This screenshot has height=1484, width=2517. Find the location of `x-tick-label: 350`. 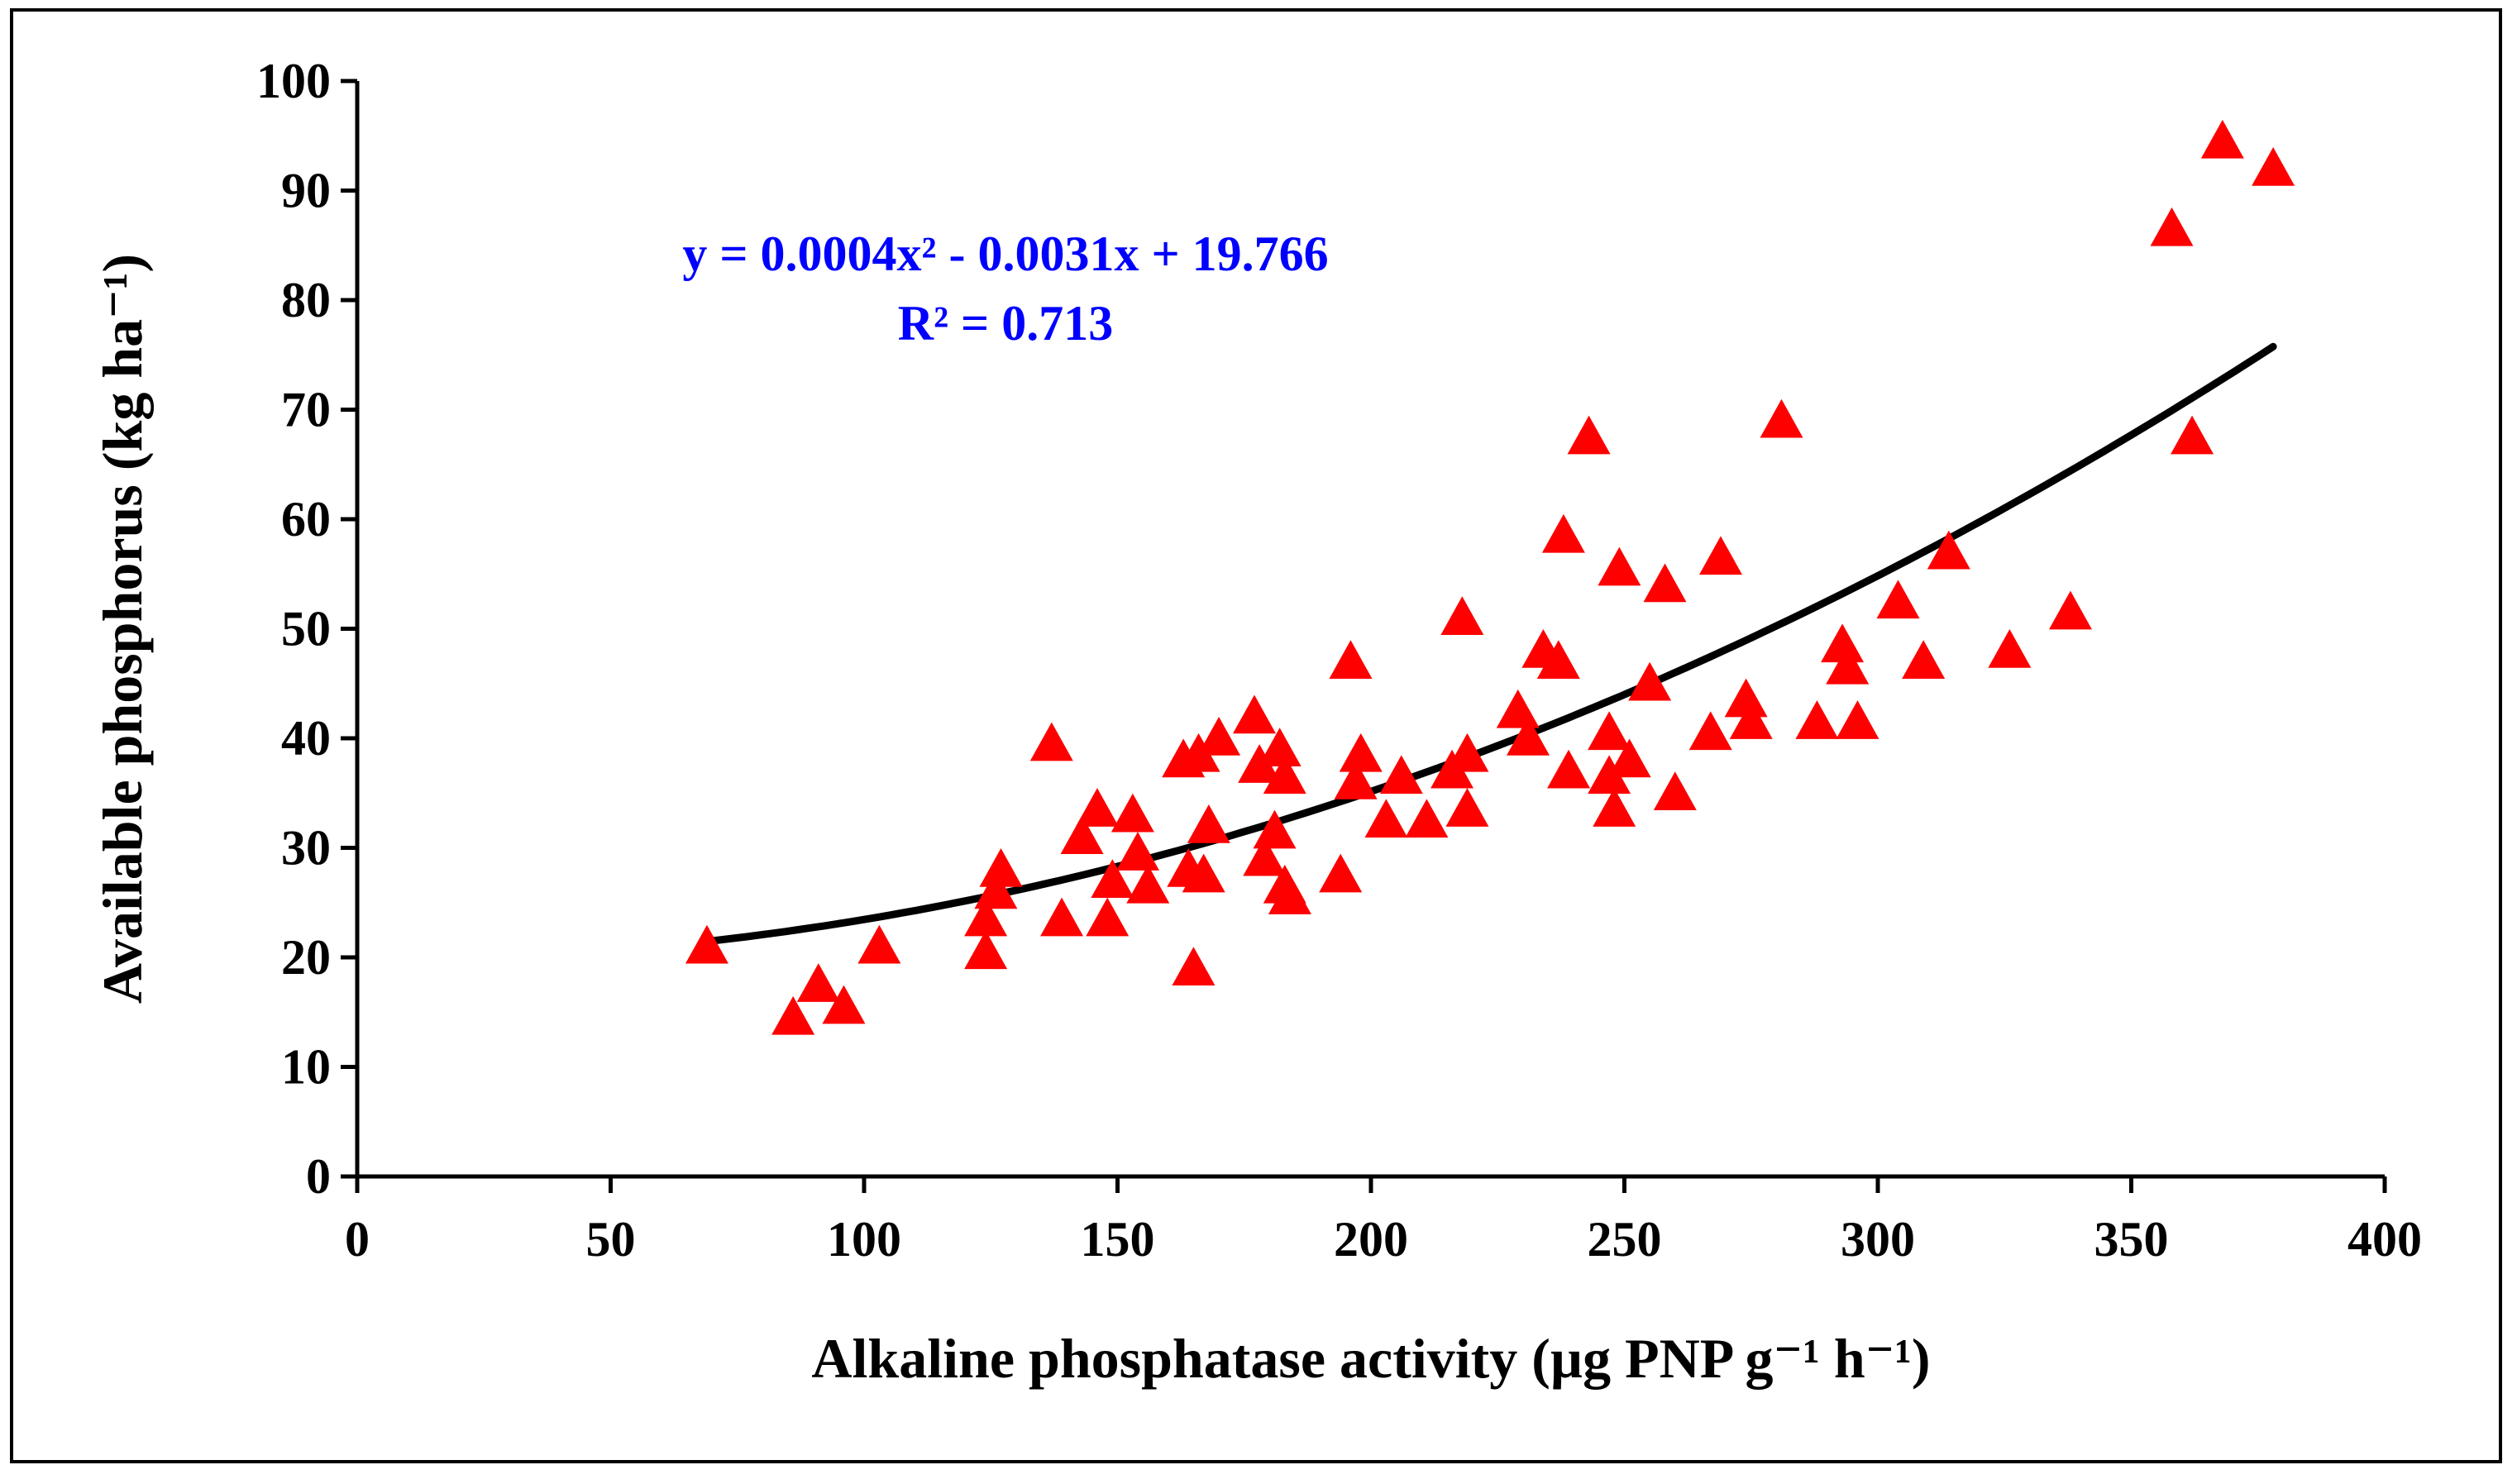

x-tick-label: 350 is located at coordinates (2131, 1239).